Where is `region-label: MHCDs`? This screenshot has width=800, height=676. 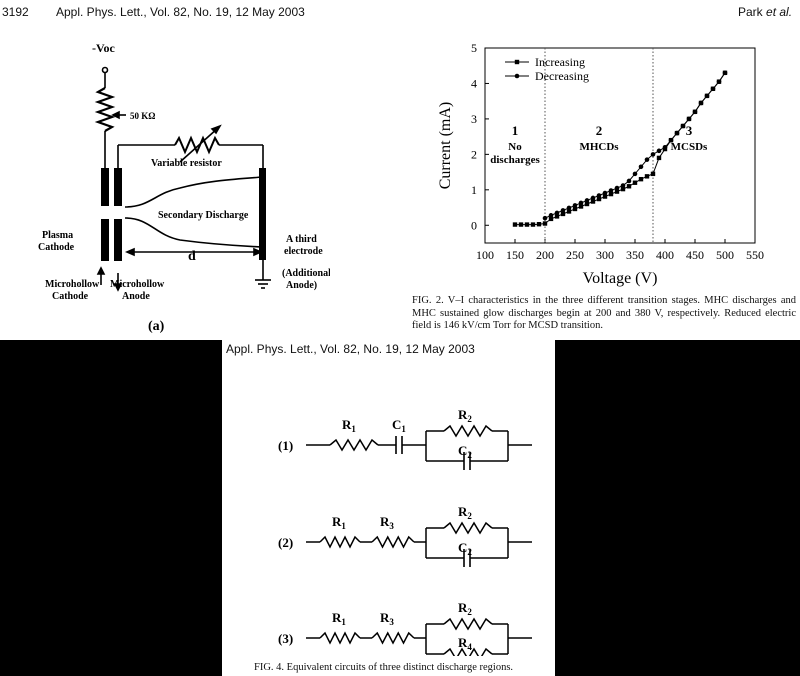 region-label: MHCDs is located at coordinates (599, 147).